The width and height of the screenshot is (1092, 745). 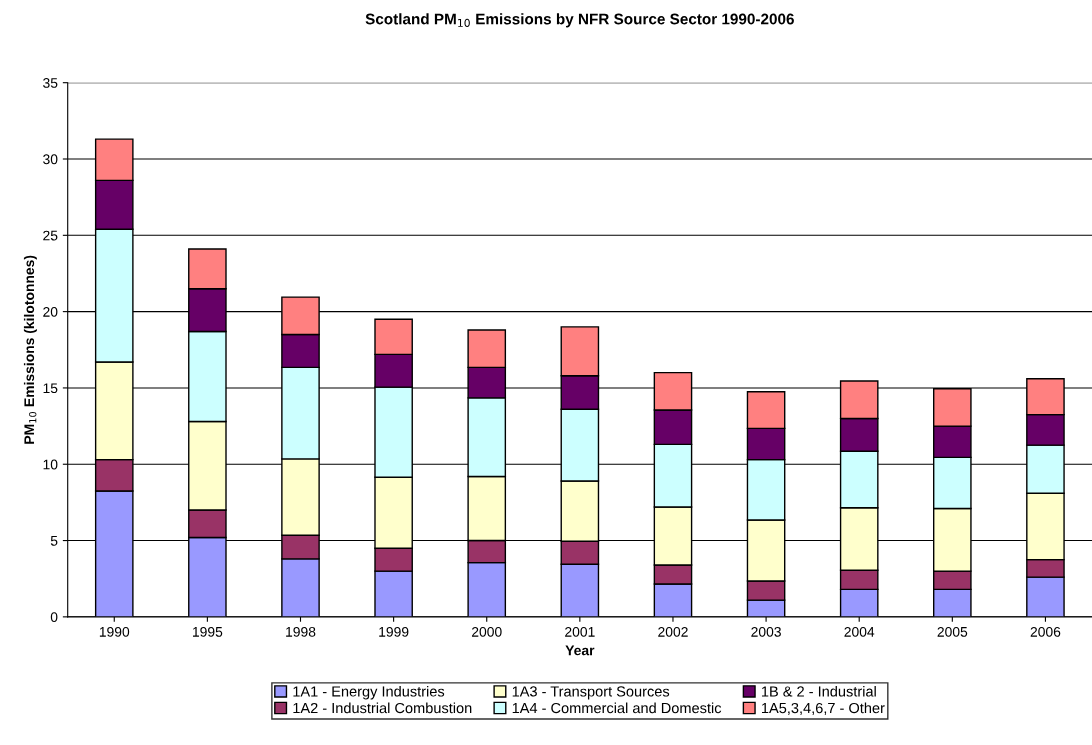 What do you see at coordinates (859, 631) in the screenshot?
I see `x-tick-label: 2004` at bounding box center [859, 631].